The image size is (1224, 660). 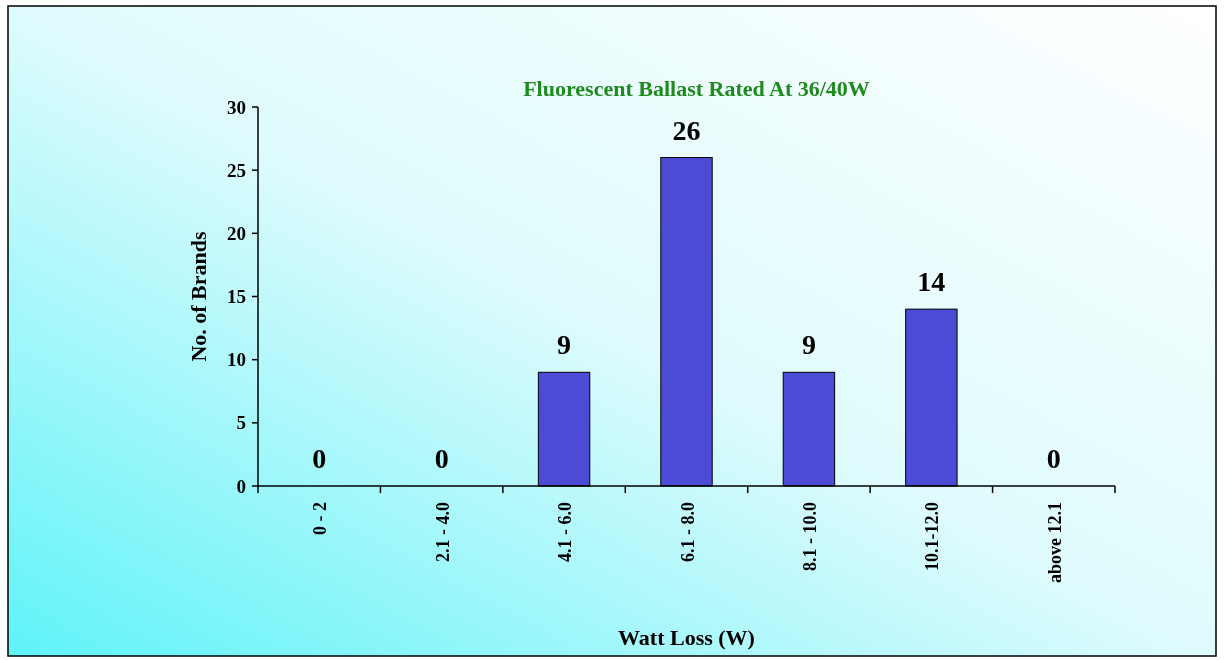 What do you see at coordinates (696, 88) in the screenshot?
I see `chart-title: Fluorescent Ballast Rated At 36/40W` at bounding box center [696, 88].